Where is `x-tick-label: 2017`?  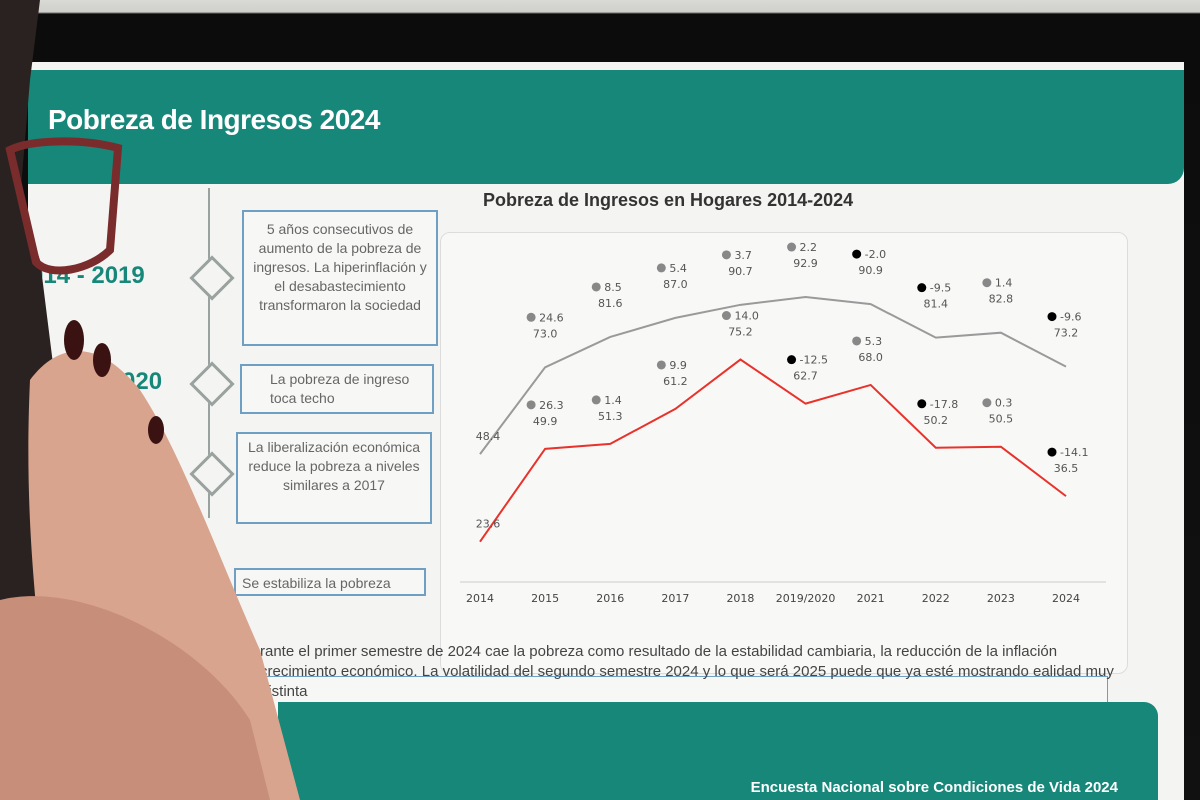
x-tick-label: 2017 is located at coordinates (675, 598).